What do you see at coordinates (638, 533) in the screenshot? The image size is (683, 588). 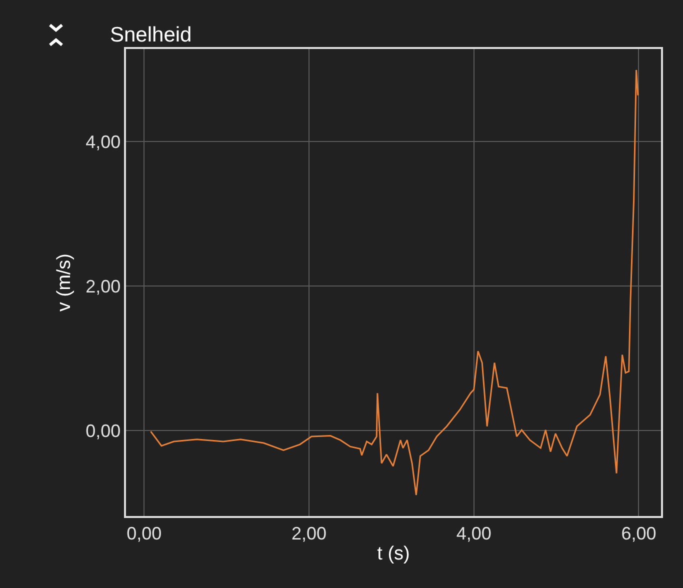 I see `x-tick-label: 6,00` at bounding box center [638, 533].